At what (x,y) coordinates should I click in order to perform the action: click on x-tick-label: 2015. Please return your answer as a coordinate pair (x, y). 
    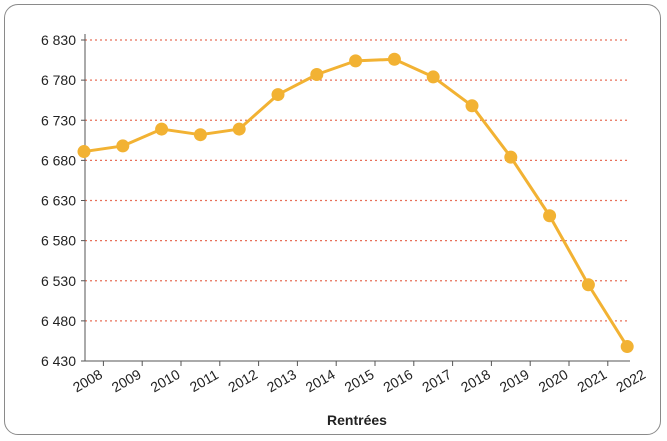
    Looking at the image, I should click on (359, 381).